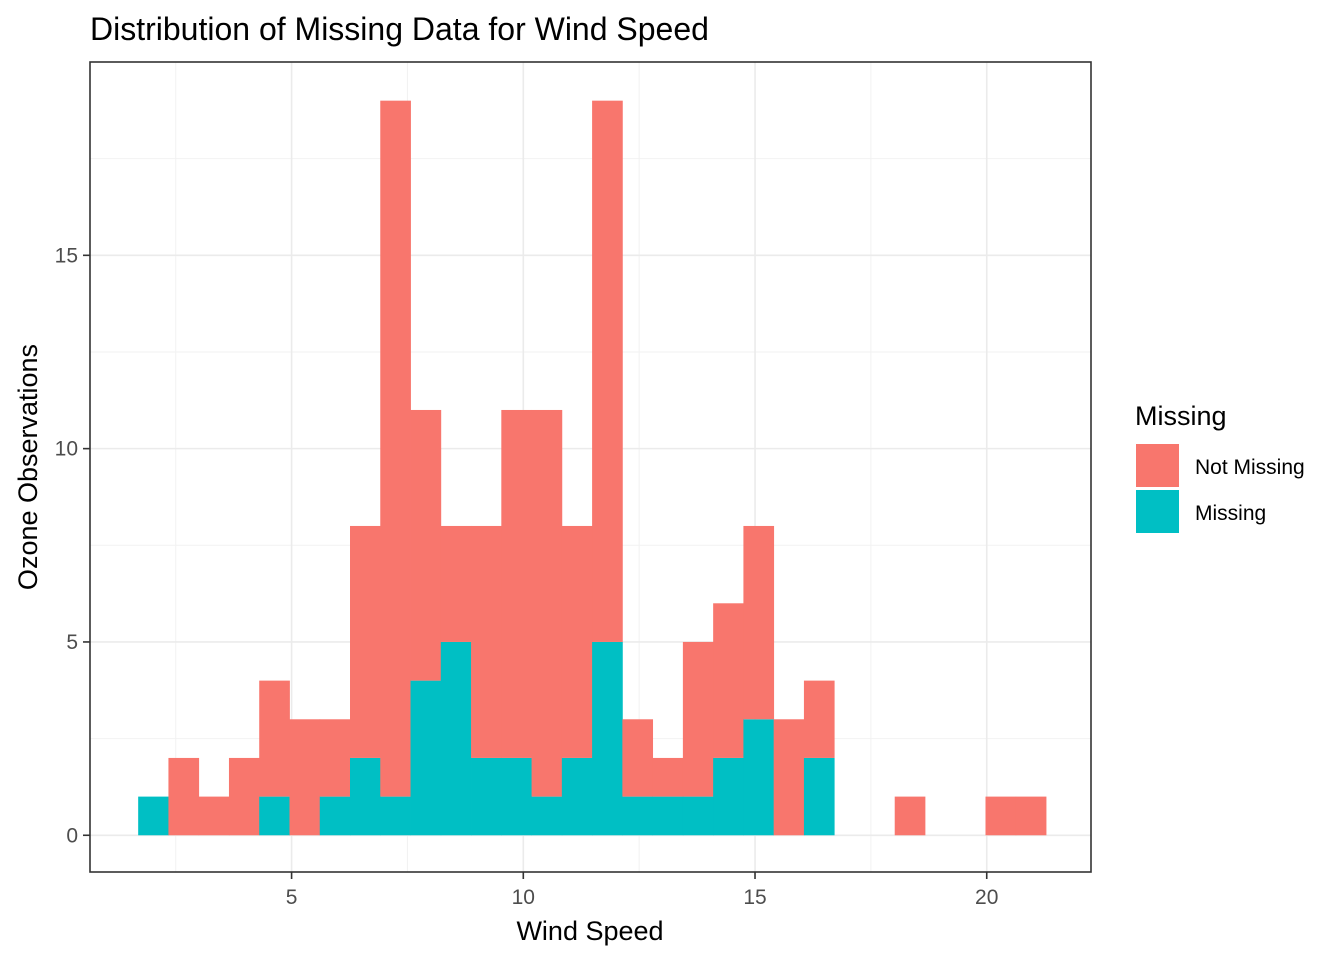 This screenshot has width=1344, height=960. I want to click on y-tick-label: 10, so click(66, 449).